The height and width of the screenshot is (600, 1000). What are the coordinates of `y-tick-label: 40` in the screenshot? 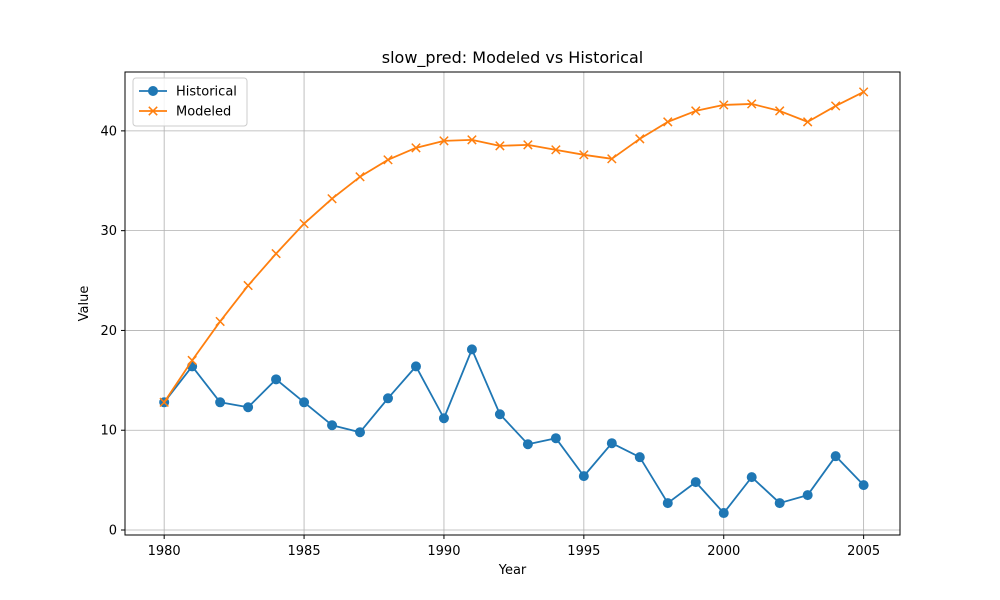 It's located at (108, 131).